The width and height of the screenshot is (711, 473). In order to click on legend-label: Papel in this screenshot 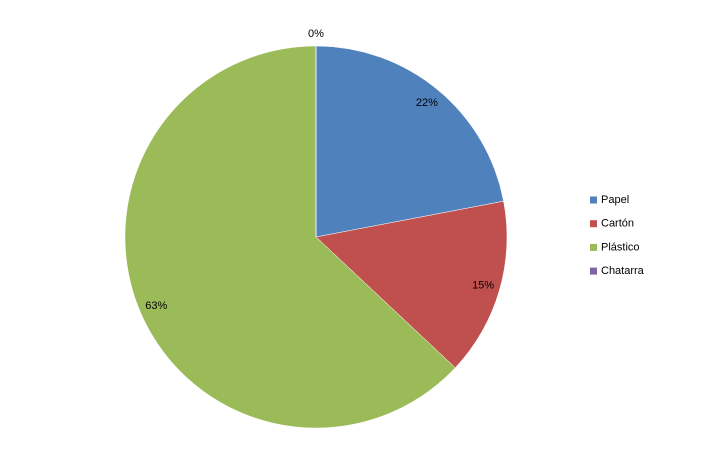, I will do `click(615, 200)`.